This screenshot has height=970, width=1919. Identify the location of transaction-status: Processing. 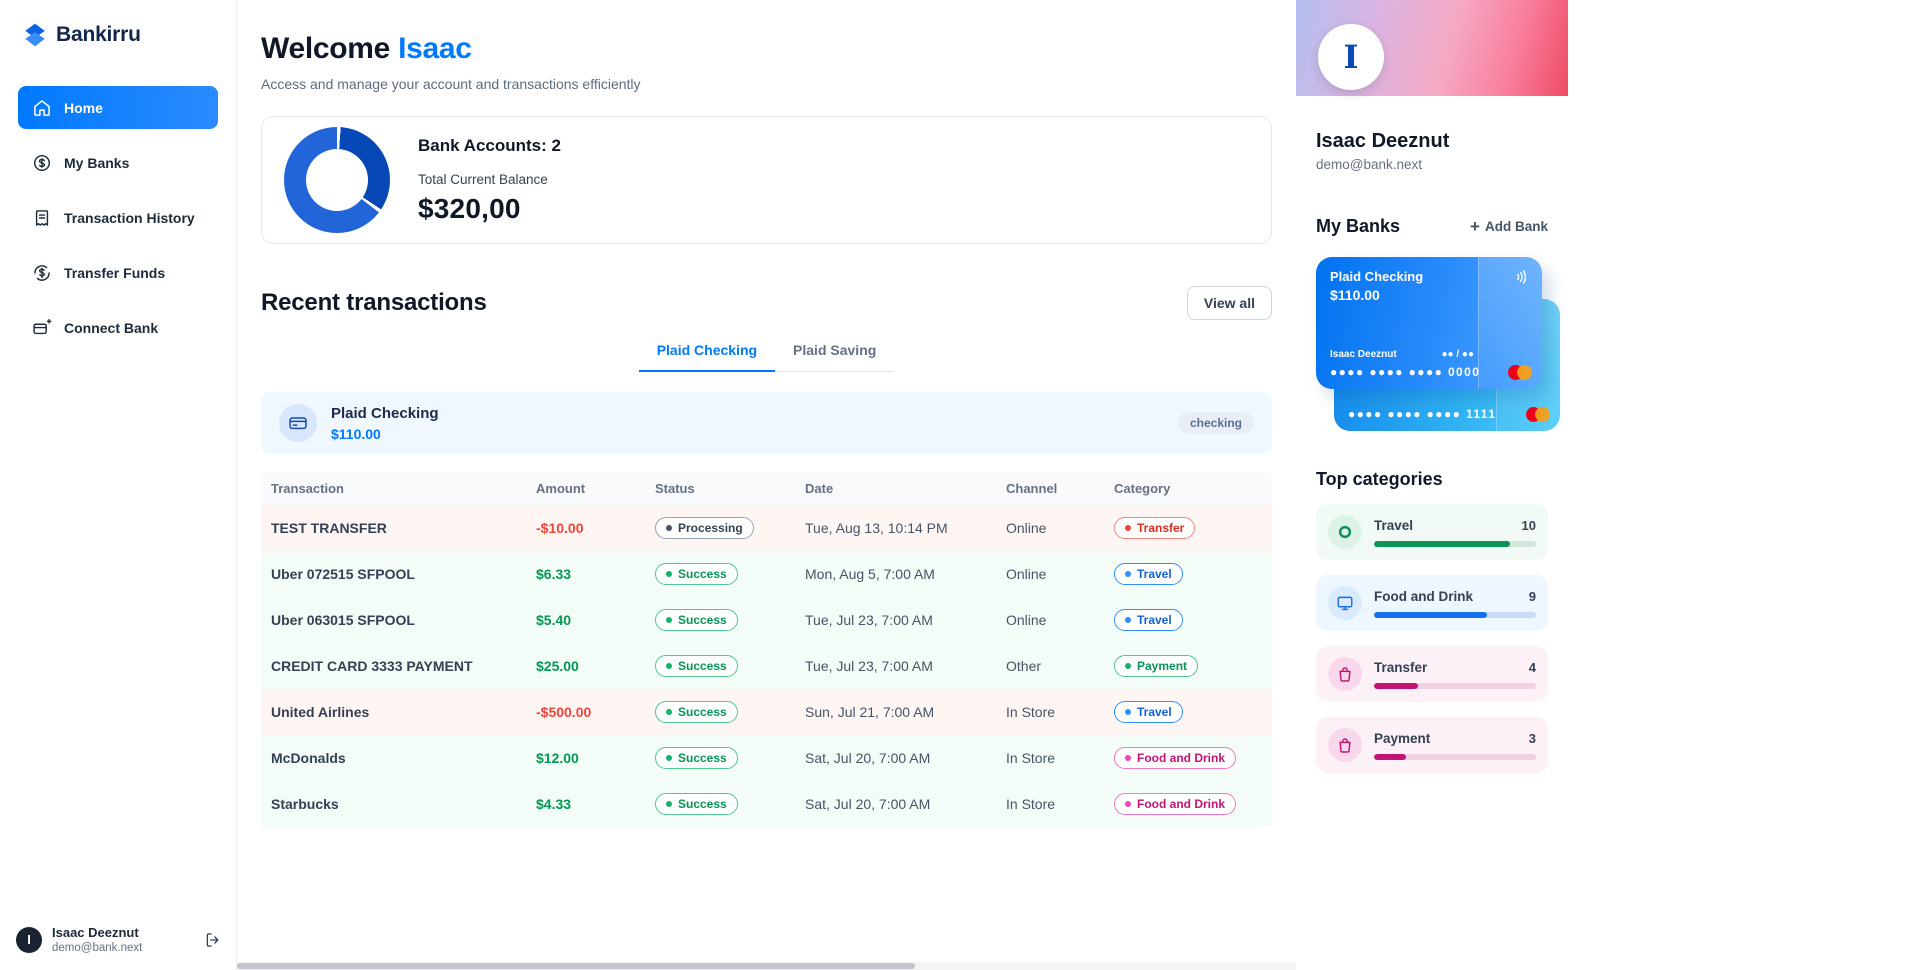
(726, 528).